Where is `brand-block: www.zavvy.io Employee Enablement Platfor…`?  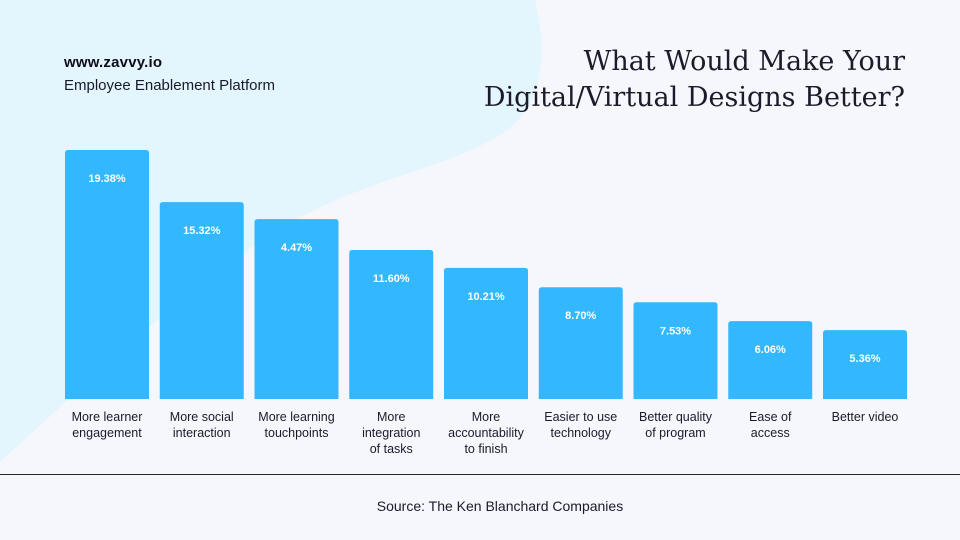 brand-block: www.zavvy.io Employee Enablement Platfor… is located at coordinates (169, 74).